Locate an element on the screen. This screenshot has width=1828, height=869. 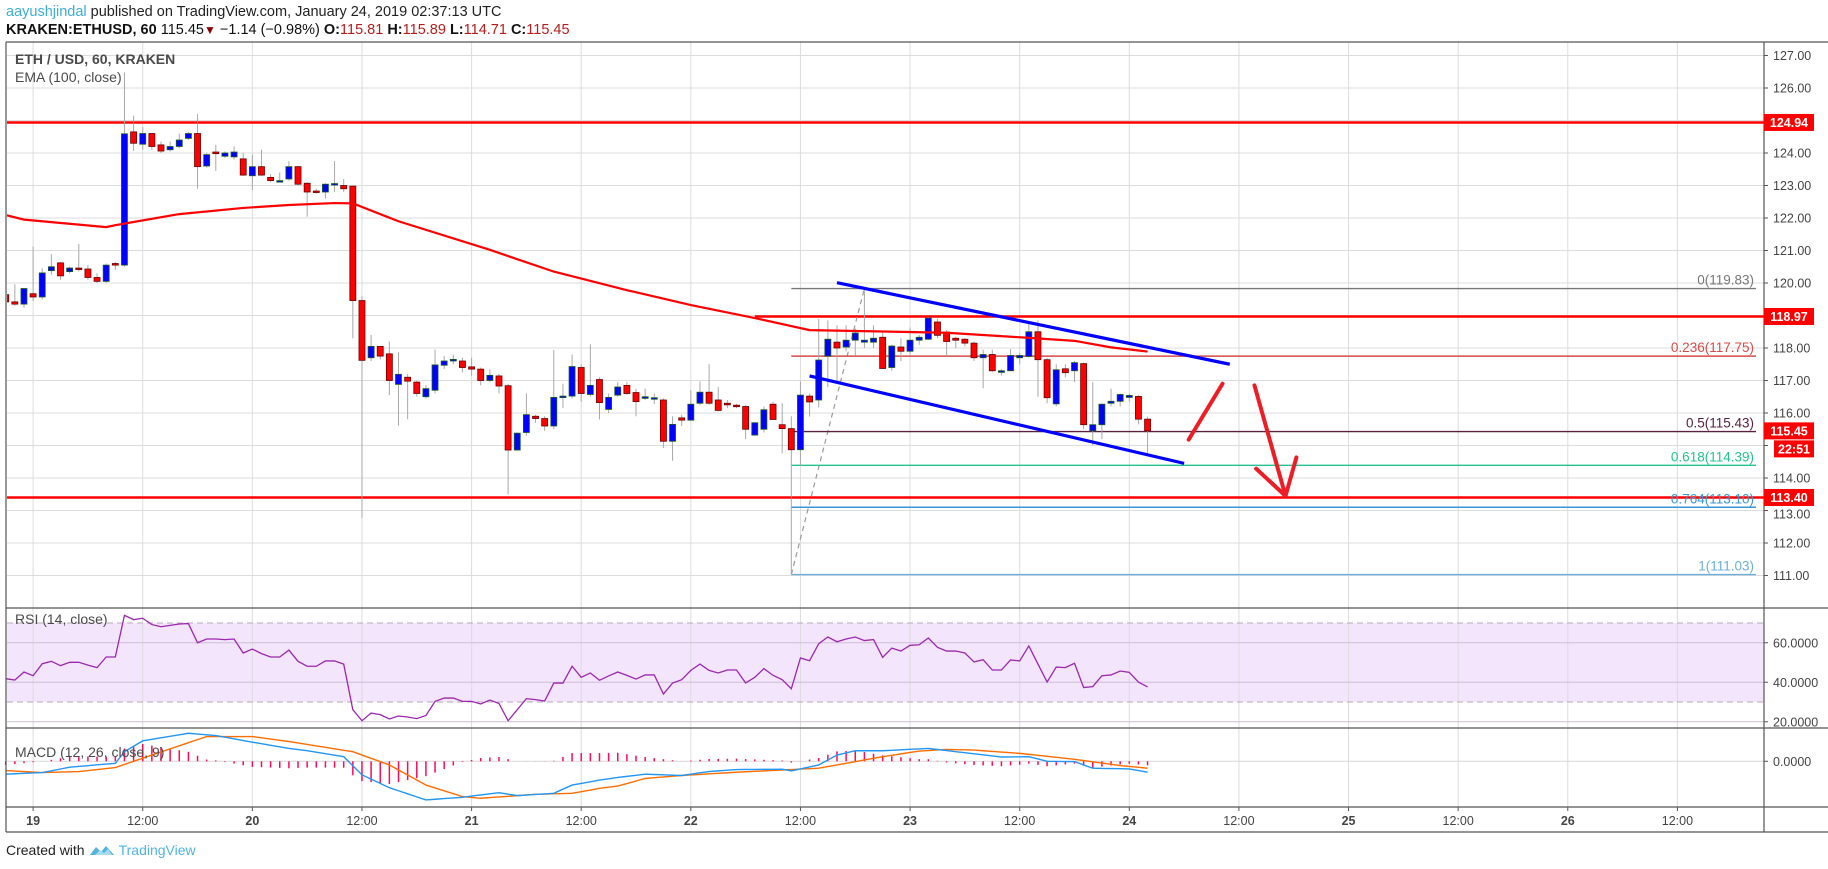
tradingview-logo-icon is located at coordinates (101, 850).